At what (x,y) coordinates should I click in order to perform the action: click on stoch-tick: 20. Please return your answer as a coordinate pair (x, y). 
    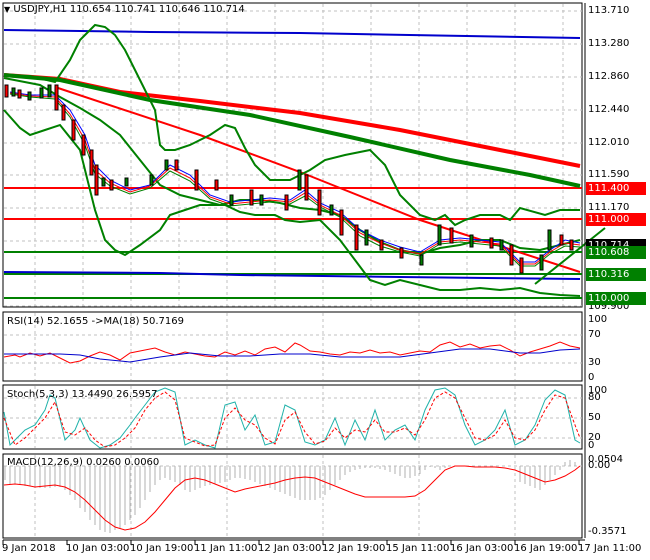
    Looking at the image, I should click on (594, 437).